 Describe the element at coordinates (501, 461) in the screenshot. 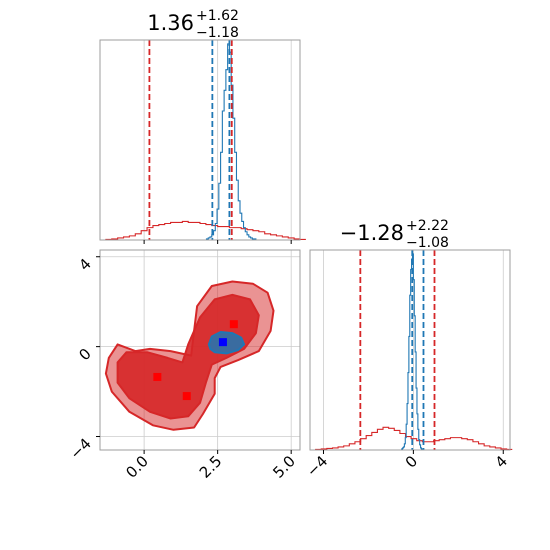

I see `y-histogram-tick-label-2: 4` at that location.